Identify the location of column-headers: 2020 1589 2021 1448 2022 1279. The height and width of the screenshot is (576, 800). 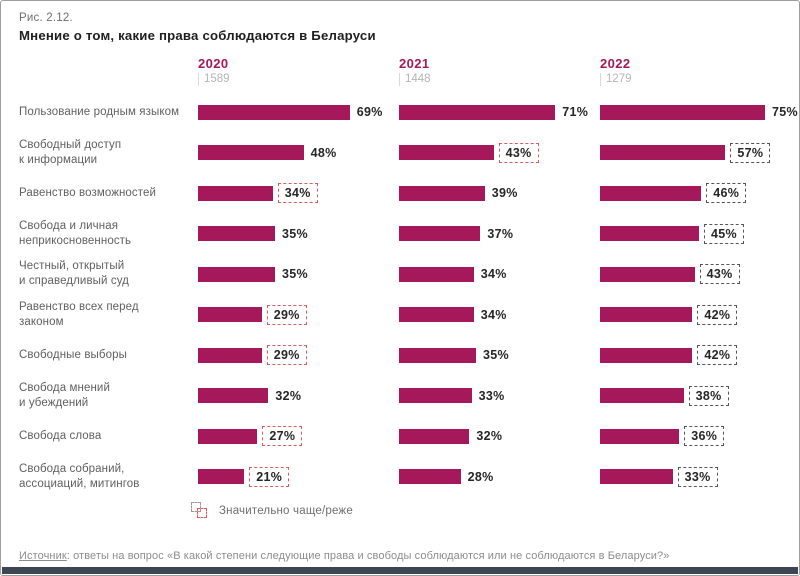
(401, 74).